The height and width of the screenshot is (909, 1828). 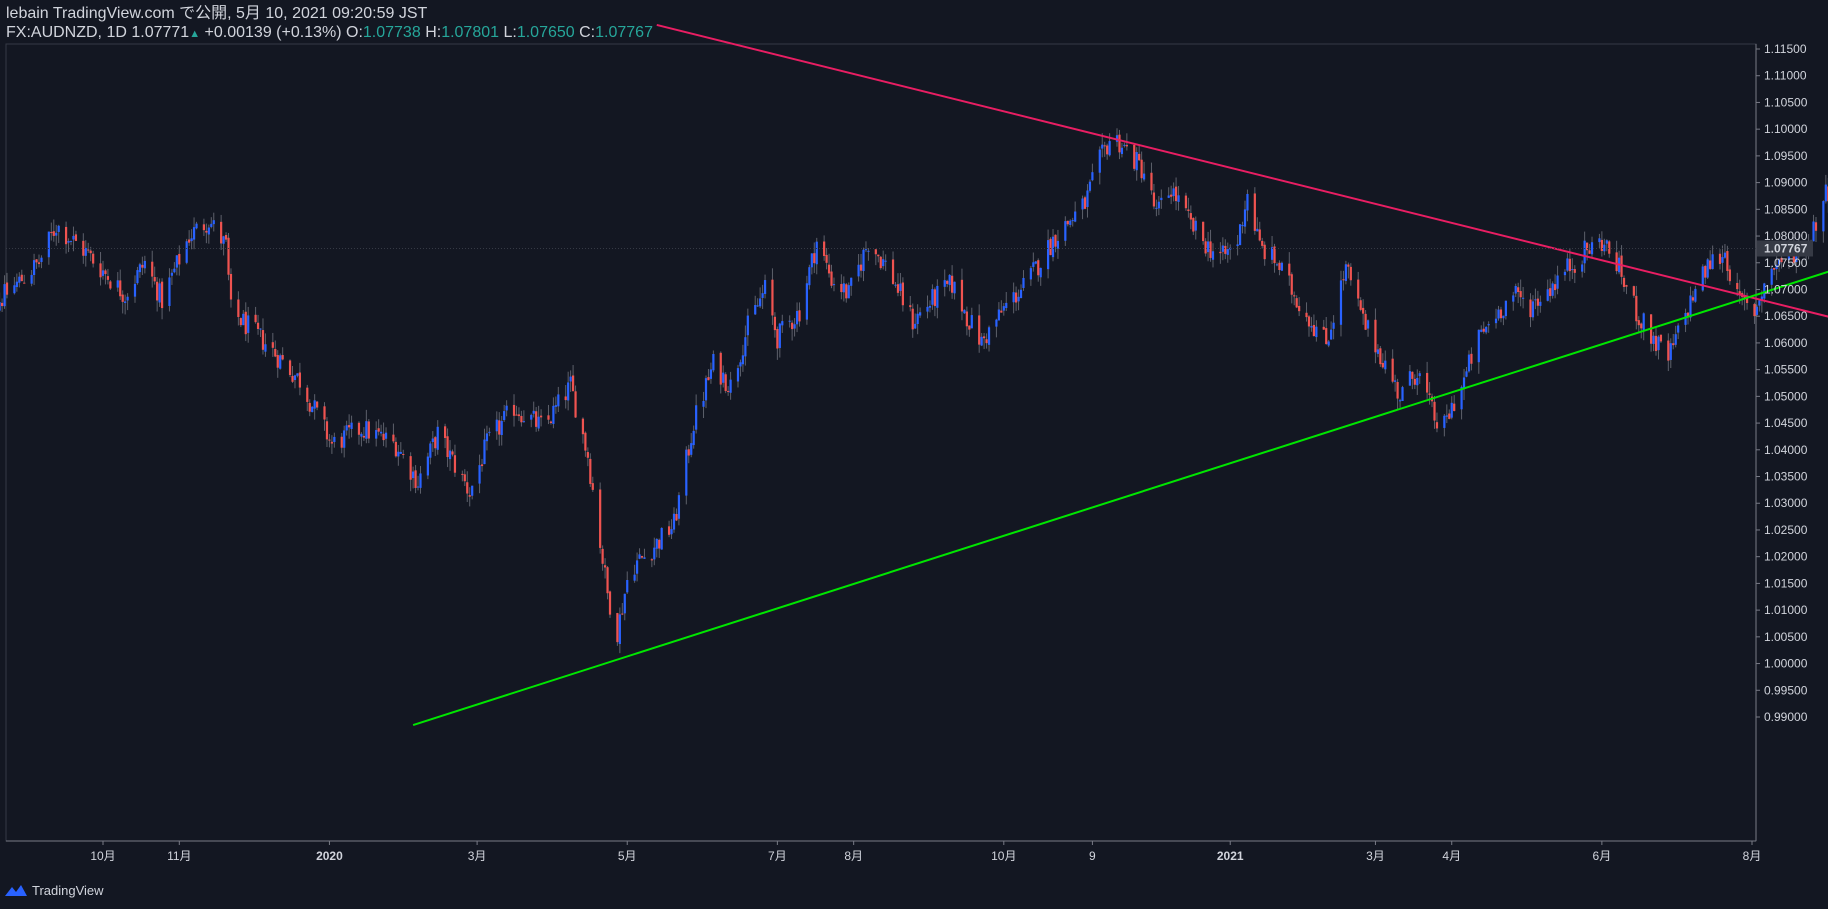 I want to click on price-tick-label: 1.04500, so click(x=1786, y=423).